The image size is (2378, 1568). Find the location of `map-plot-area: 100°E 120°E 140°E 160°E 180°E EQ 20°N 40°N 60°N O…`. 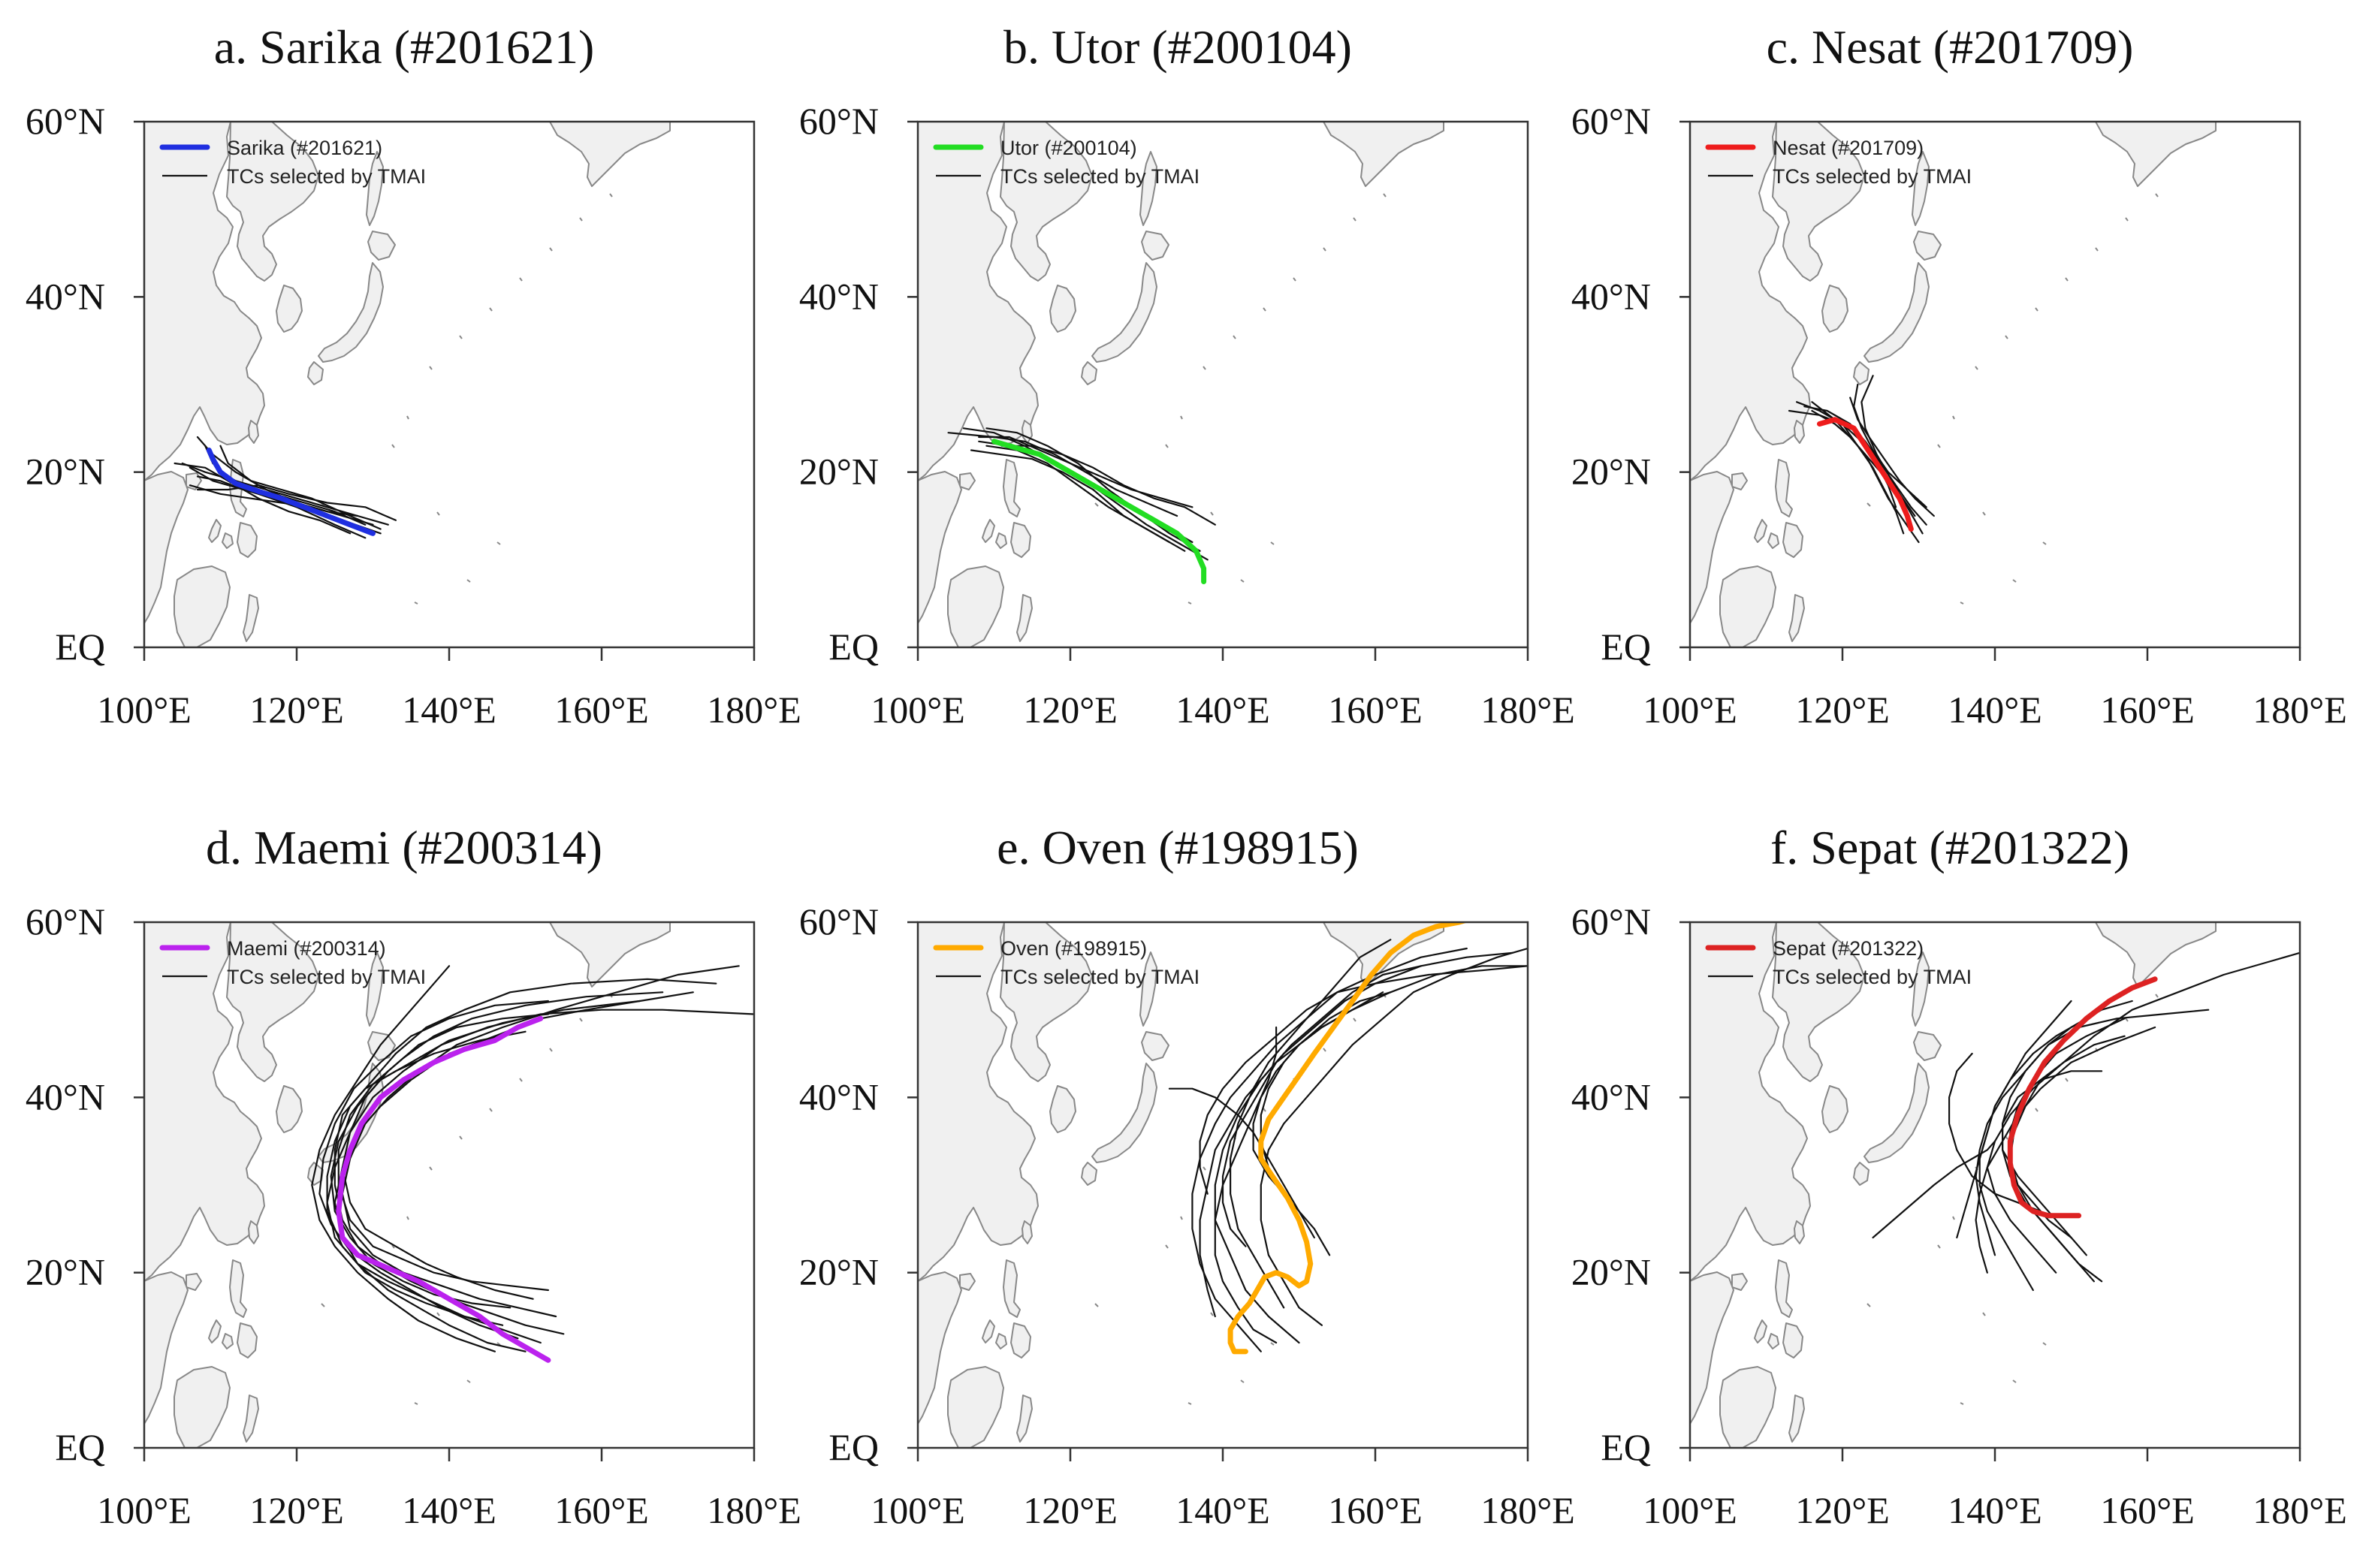

map-plot-area: 100°E 120°E 140°E 160°E 180°E EQ 20°N 40°N 60°N O… is located at coordinates (1187, 1216).